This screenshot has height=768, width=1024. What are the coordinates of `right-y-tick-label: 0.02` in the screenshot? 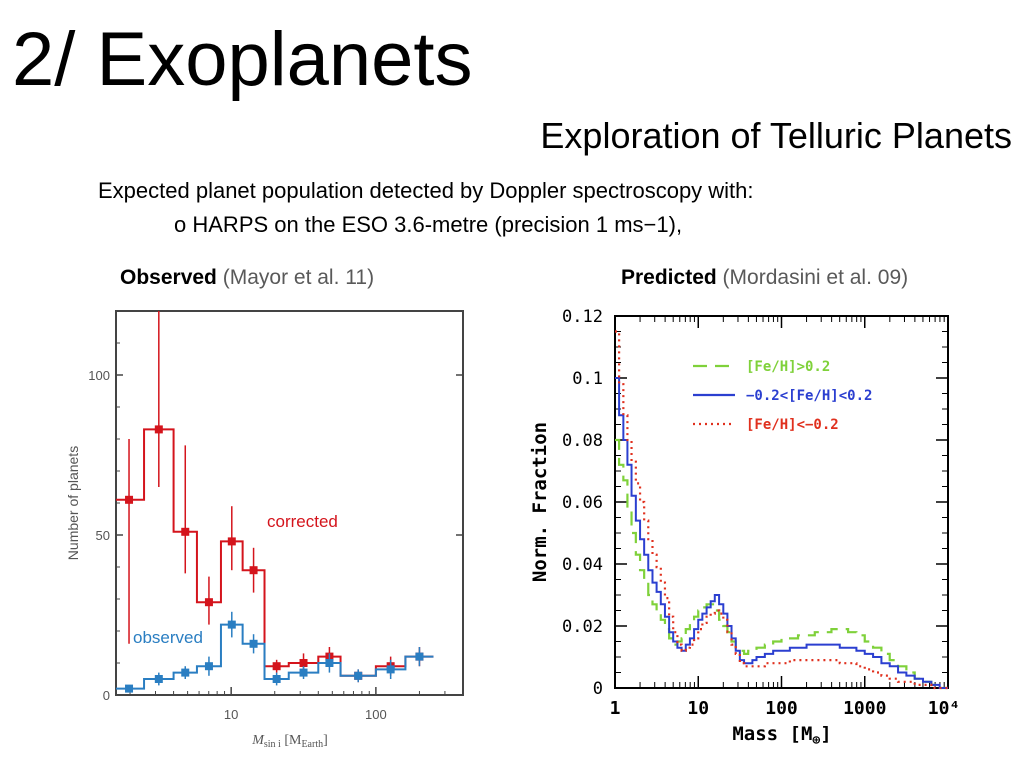 It's located at (582, 627).